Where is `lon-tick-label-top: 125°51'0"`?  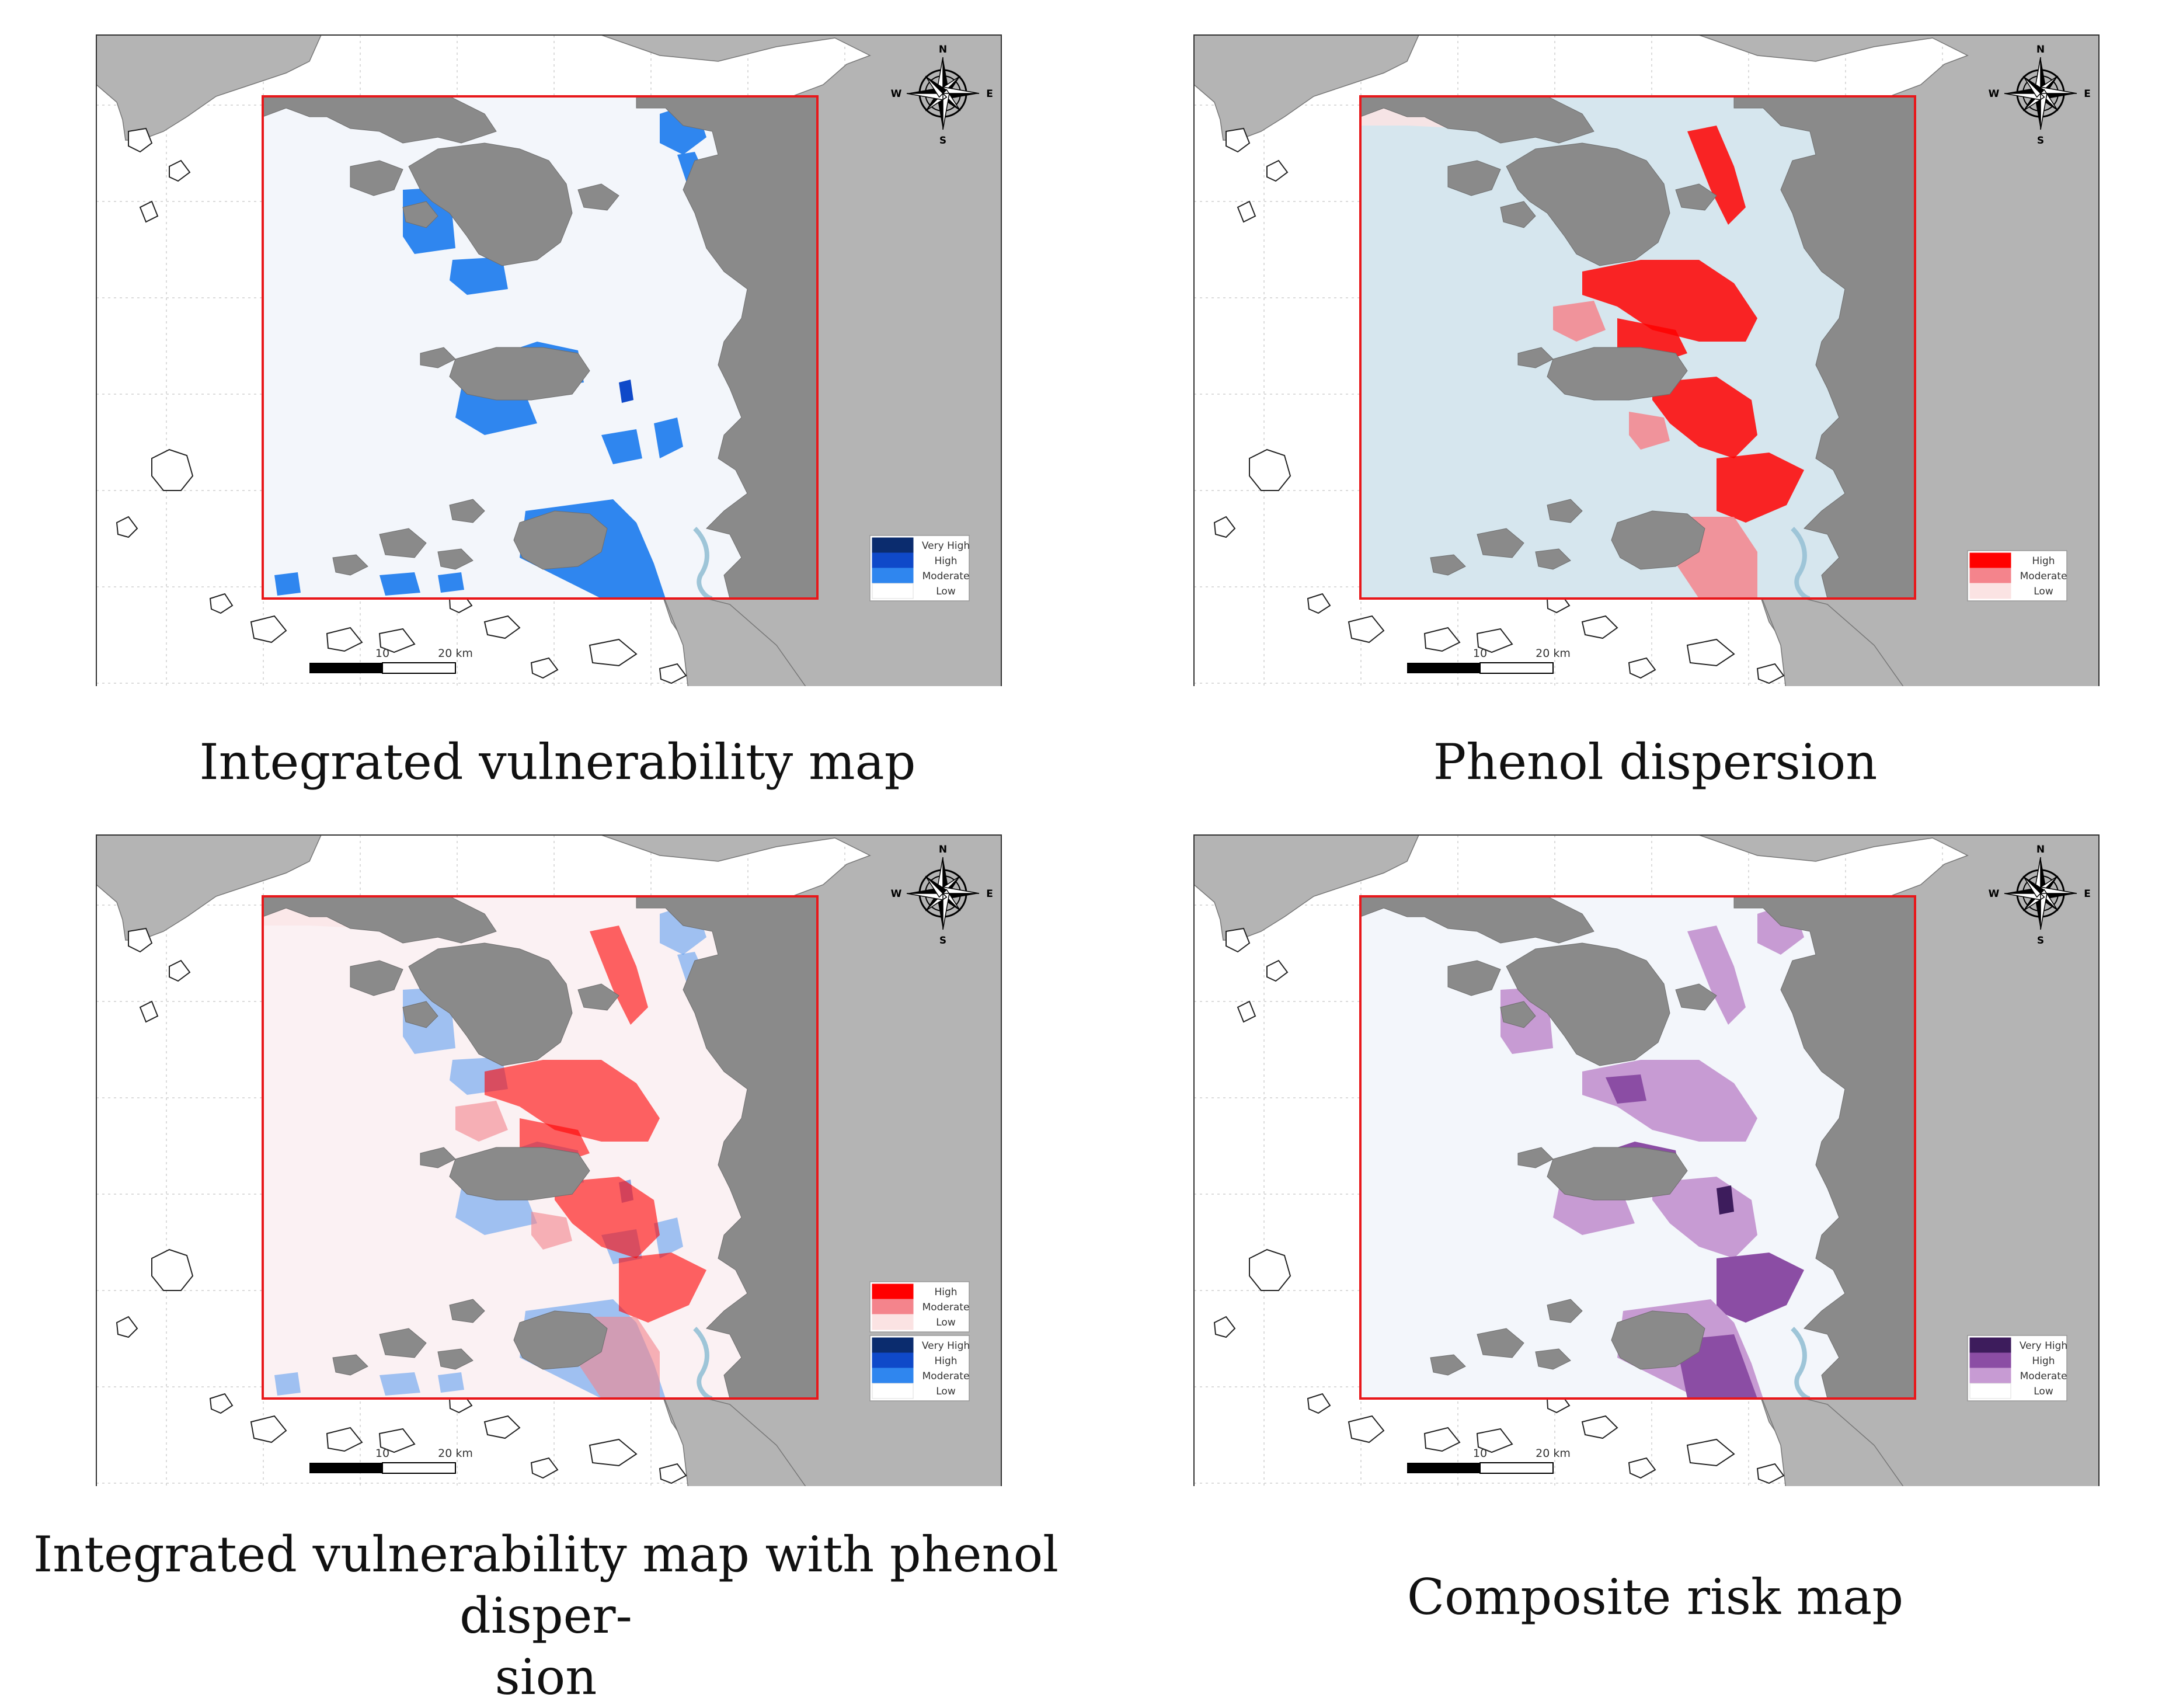 lon-tick-label-top: 125°51'0" is located at coordinates (166, 24).